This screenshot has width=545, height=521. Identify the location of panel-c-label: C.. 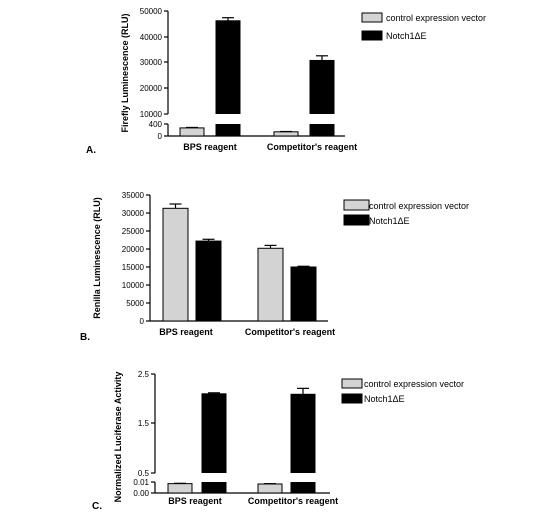
(97, 506).